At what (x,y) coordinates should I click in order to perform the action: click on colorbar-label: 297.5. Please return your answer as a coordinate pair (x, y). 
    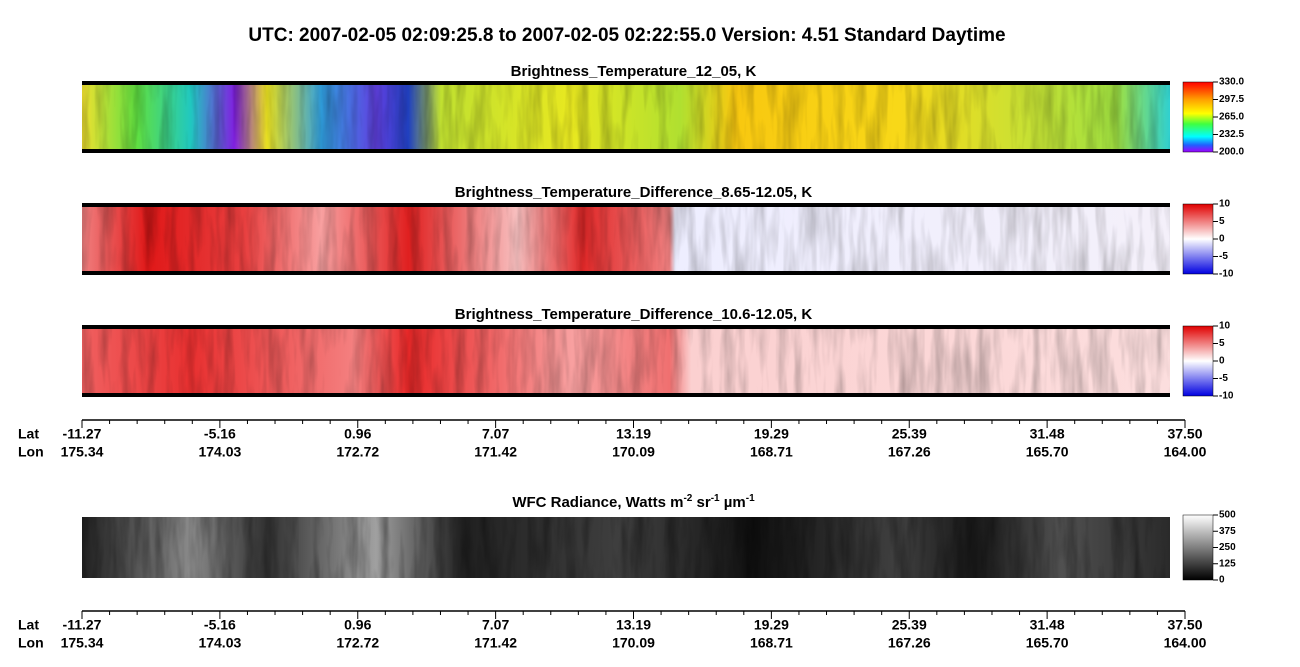
    Looking at the image, I should click on (1231, 99).